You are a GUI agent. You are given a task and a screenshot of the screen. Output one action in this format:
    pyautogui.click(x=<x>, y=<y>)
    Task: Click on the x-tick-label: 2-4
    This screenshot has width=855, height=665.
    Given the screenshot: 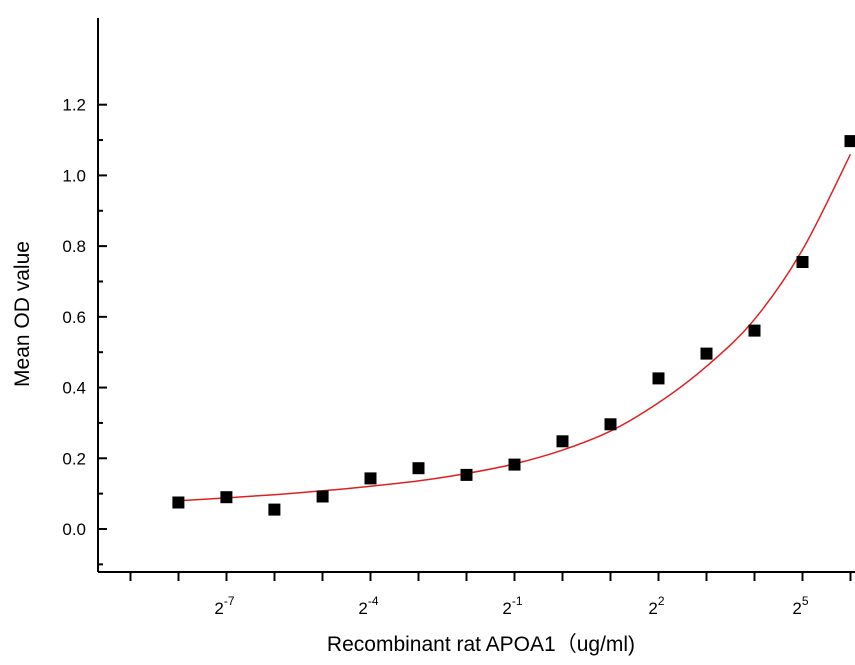 What is the action you would take?
    pyautogui.click(x=368, y=606)
    